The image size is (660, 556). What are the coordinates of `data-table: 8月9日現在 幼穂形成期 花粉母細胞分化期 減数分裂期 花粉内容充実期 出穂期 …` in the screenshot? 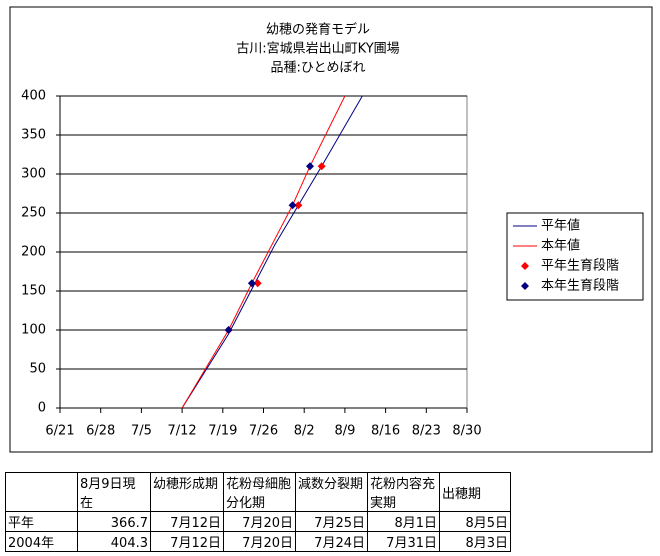 It's located at (258, 512).